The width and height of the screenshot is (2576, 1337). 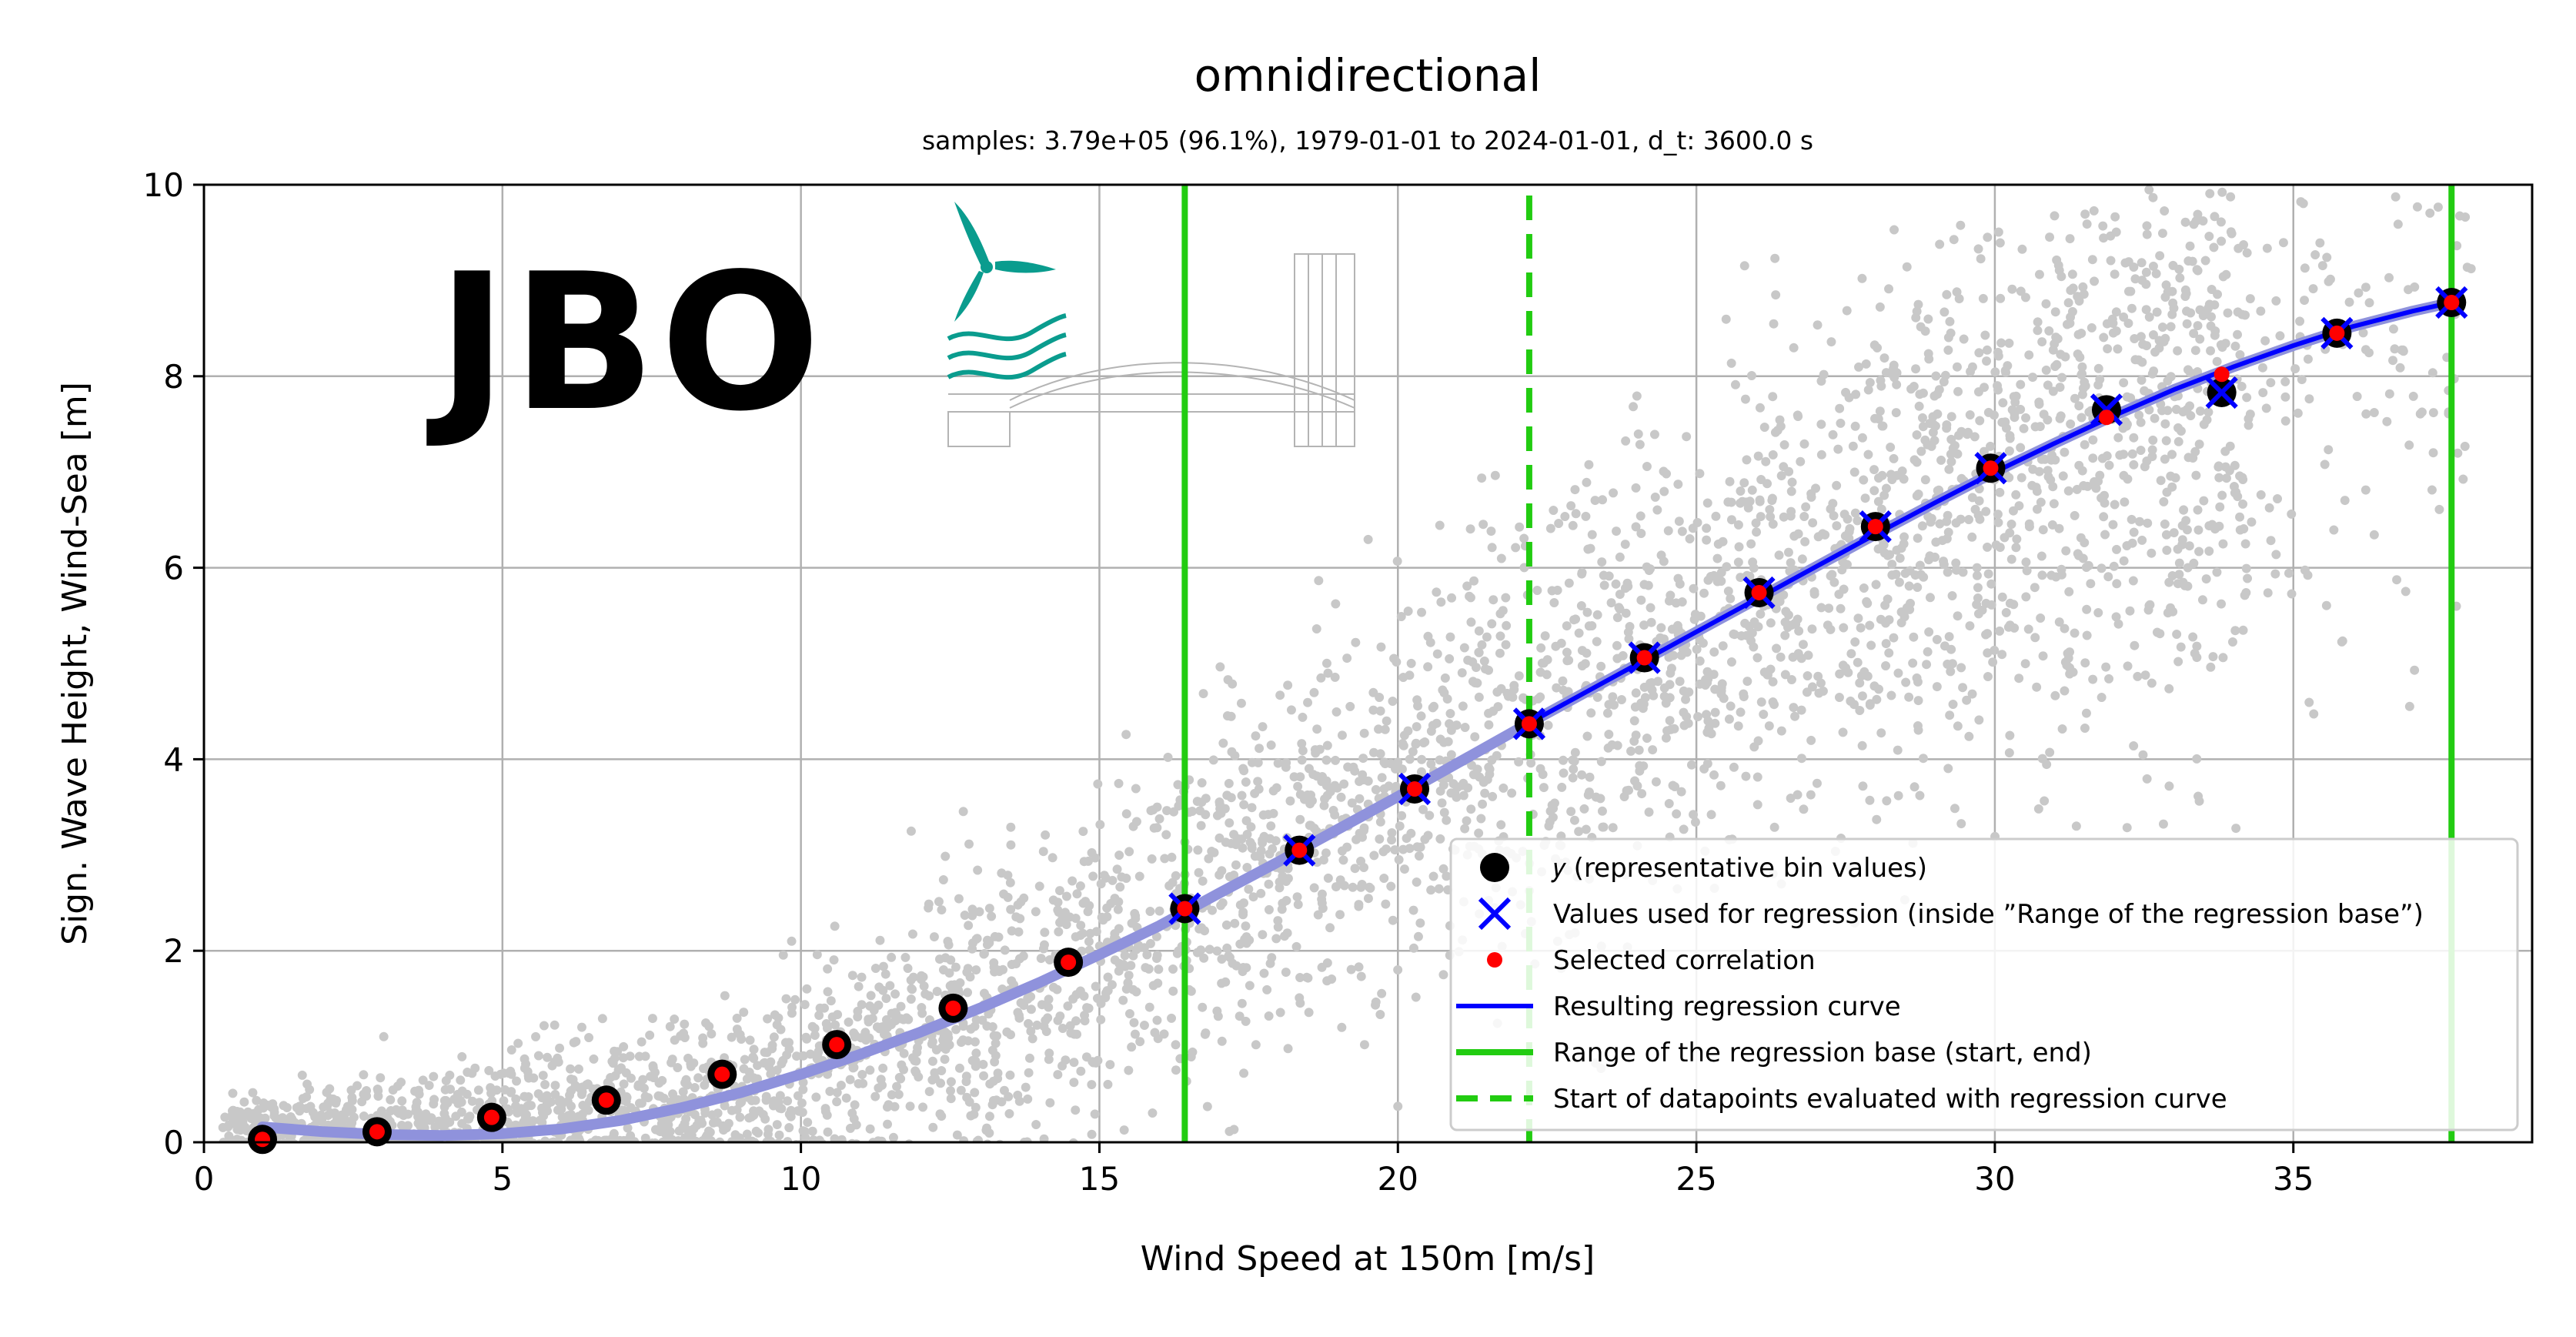 I want to click on y-tick-label: 4, so click(x=173, y=759).